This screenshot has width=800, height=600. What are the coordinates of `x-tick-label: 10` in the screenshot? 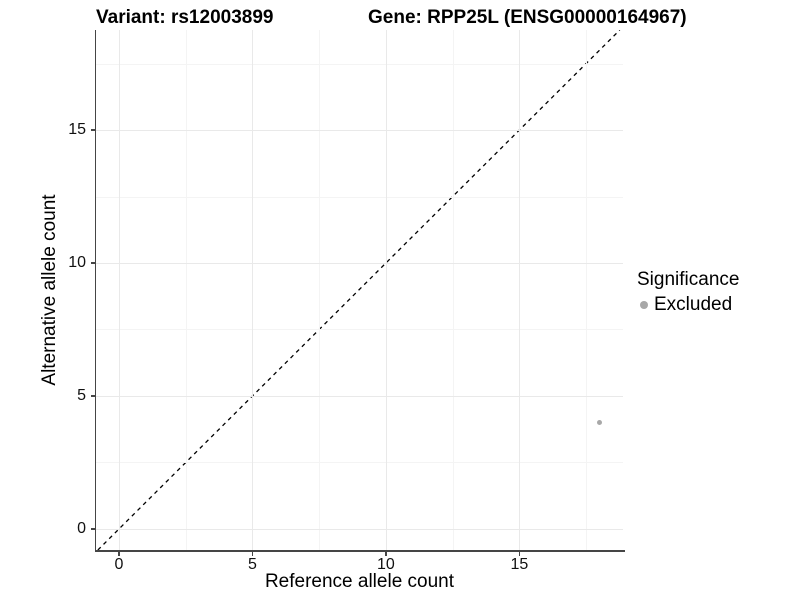 It's located at (386, 564).